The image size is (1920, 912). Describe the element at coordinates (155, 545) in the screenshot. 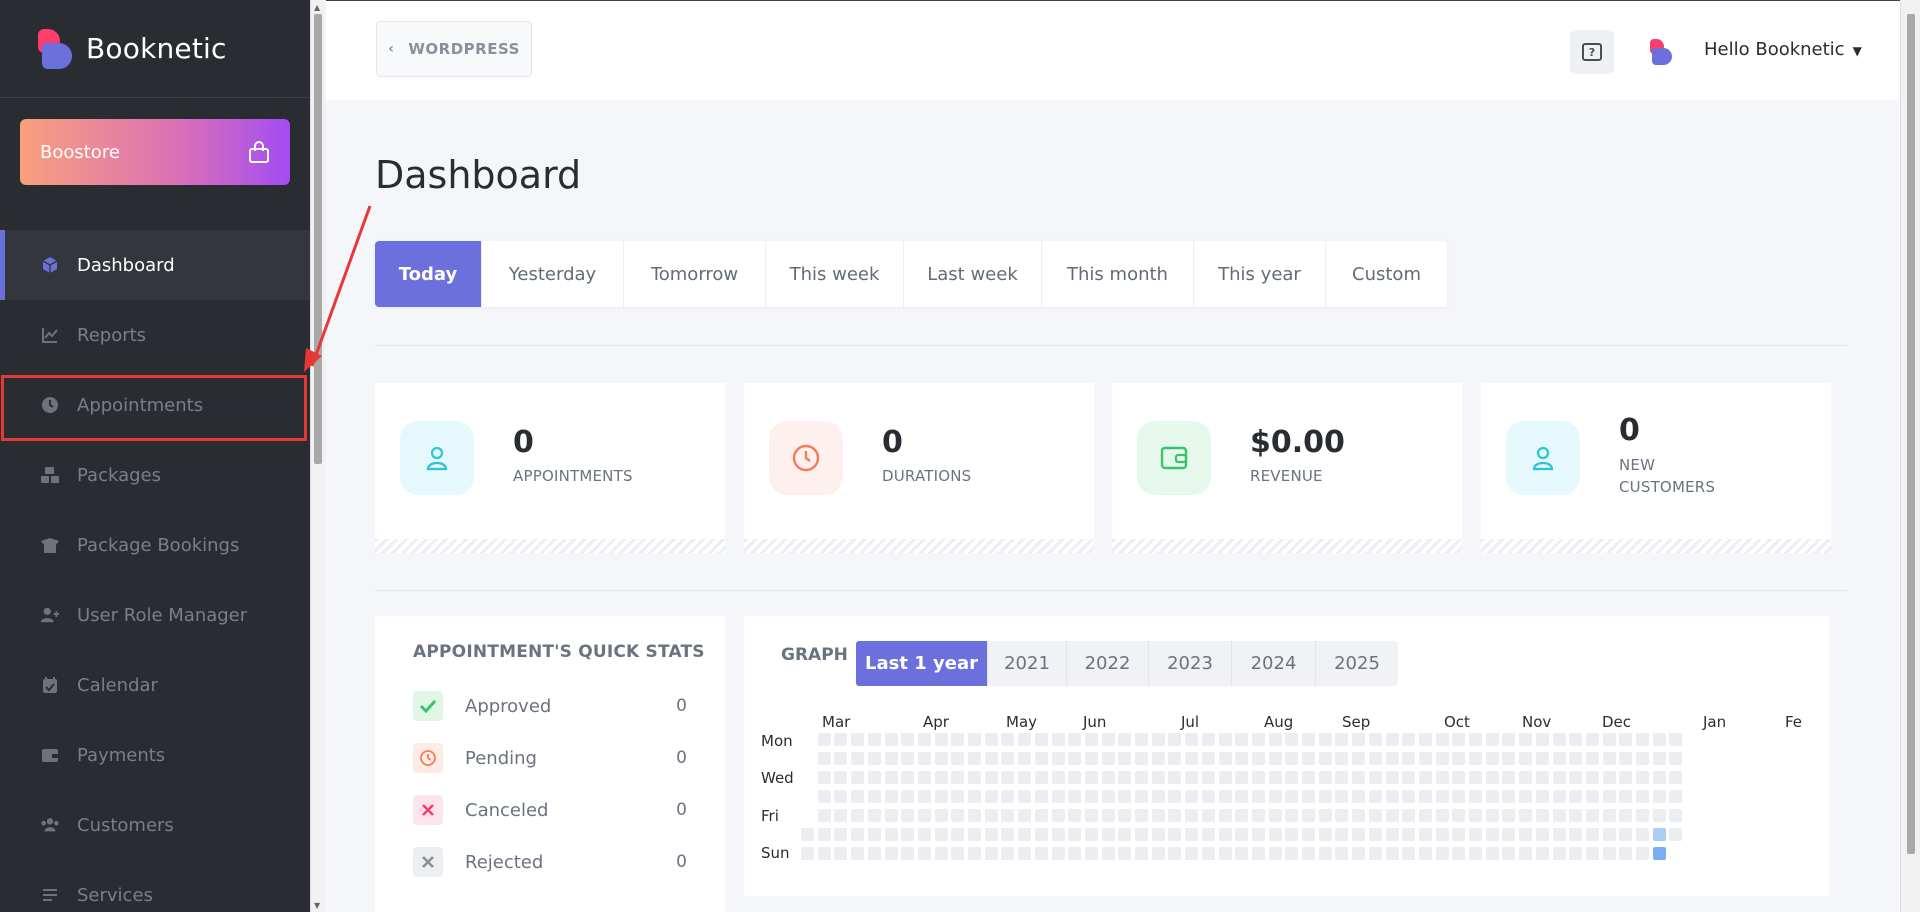

I see `sidebar-item-package-bookings: Package Bookings` at that location.